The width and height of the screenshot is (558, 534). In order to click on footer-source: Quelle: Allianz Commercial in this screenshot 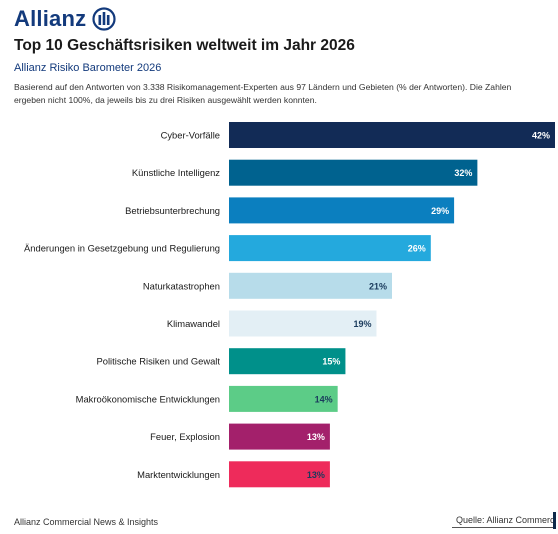, I will do `click(503, 520)`.